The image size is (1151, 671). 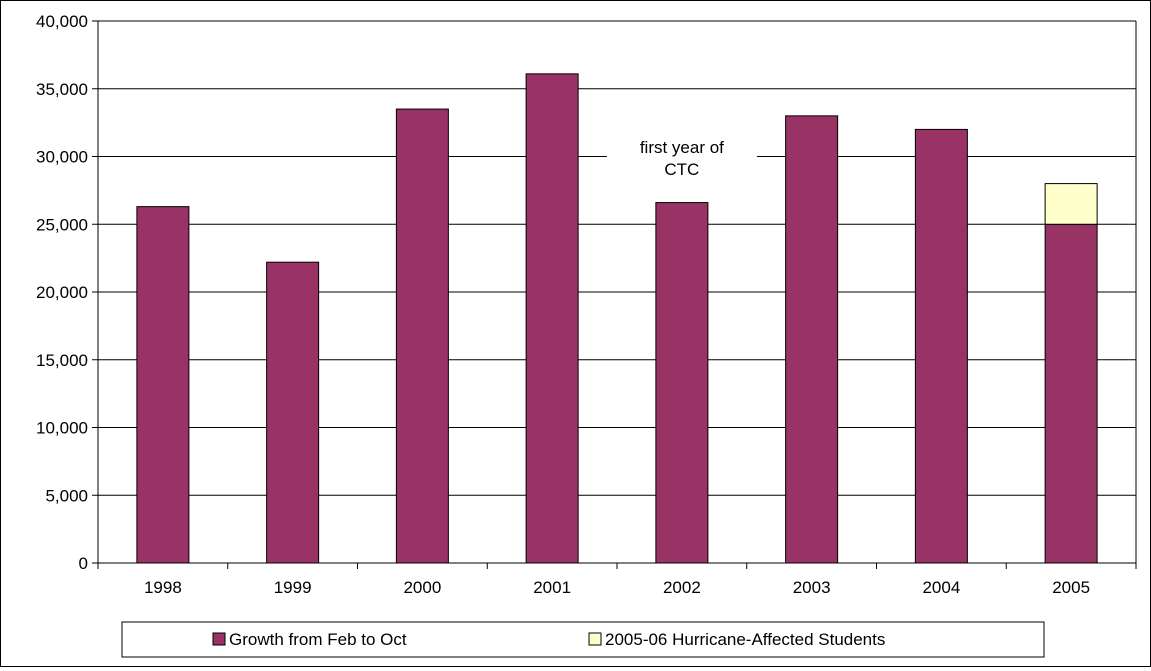 What do you see at coordinates (62, 157) in the screenshot?
I see `y-tick-label: 30,000` at bounding box center [62, 157].